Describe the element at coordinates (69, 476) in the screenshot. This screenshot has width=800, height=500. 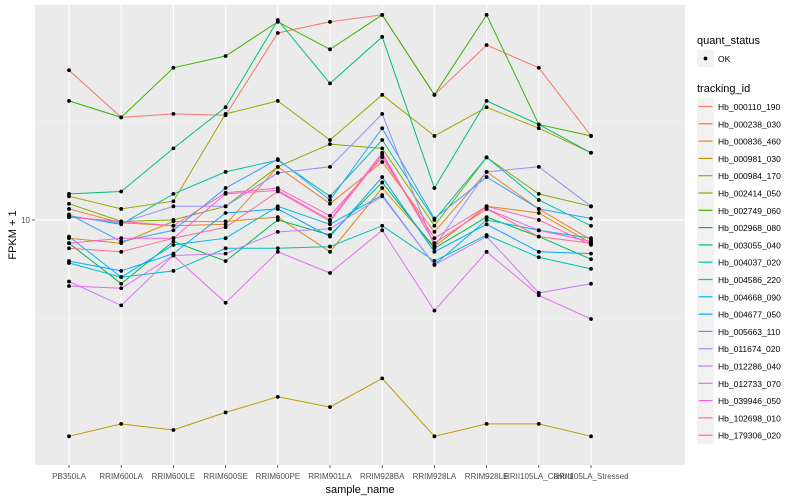
I see `x-tick-label: PB350LA` at that location.